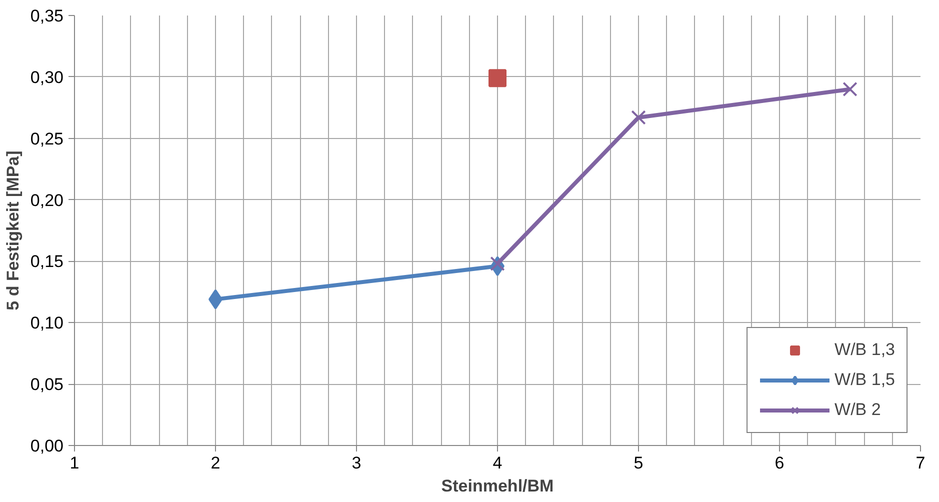  I want to click on x-tick-label: 1, so click(75, 463).